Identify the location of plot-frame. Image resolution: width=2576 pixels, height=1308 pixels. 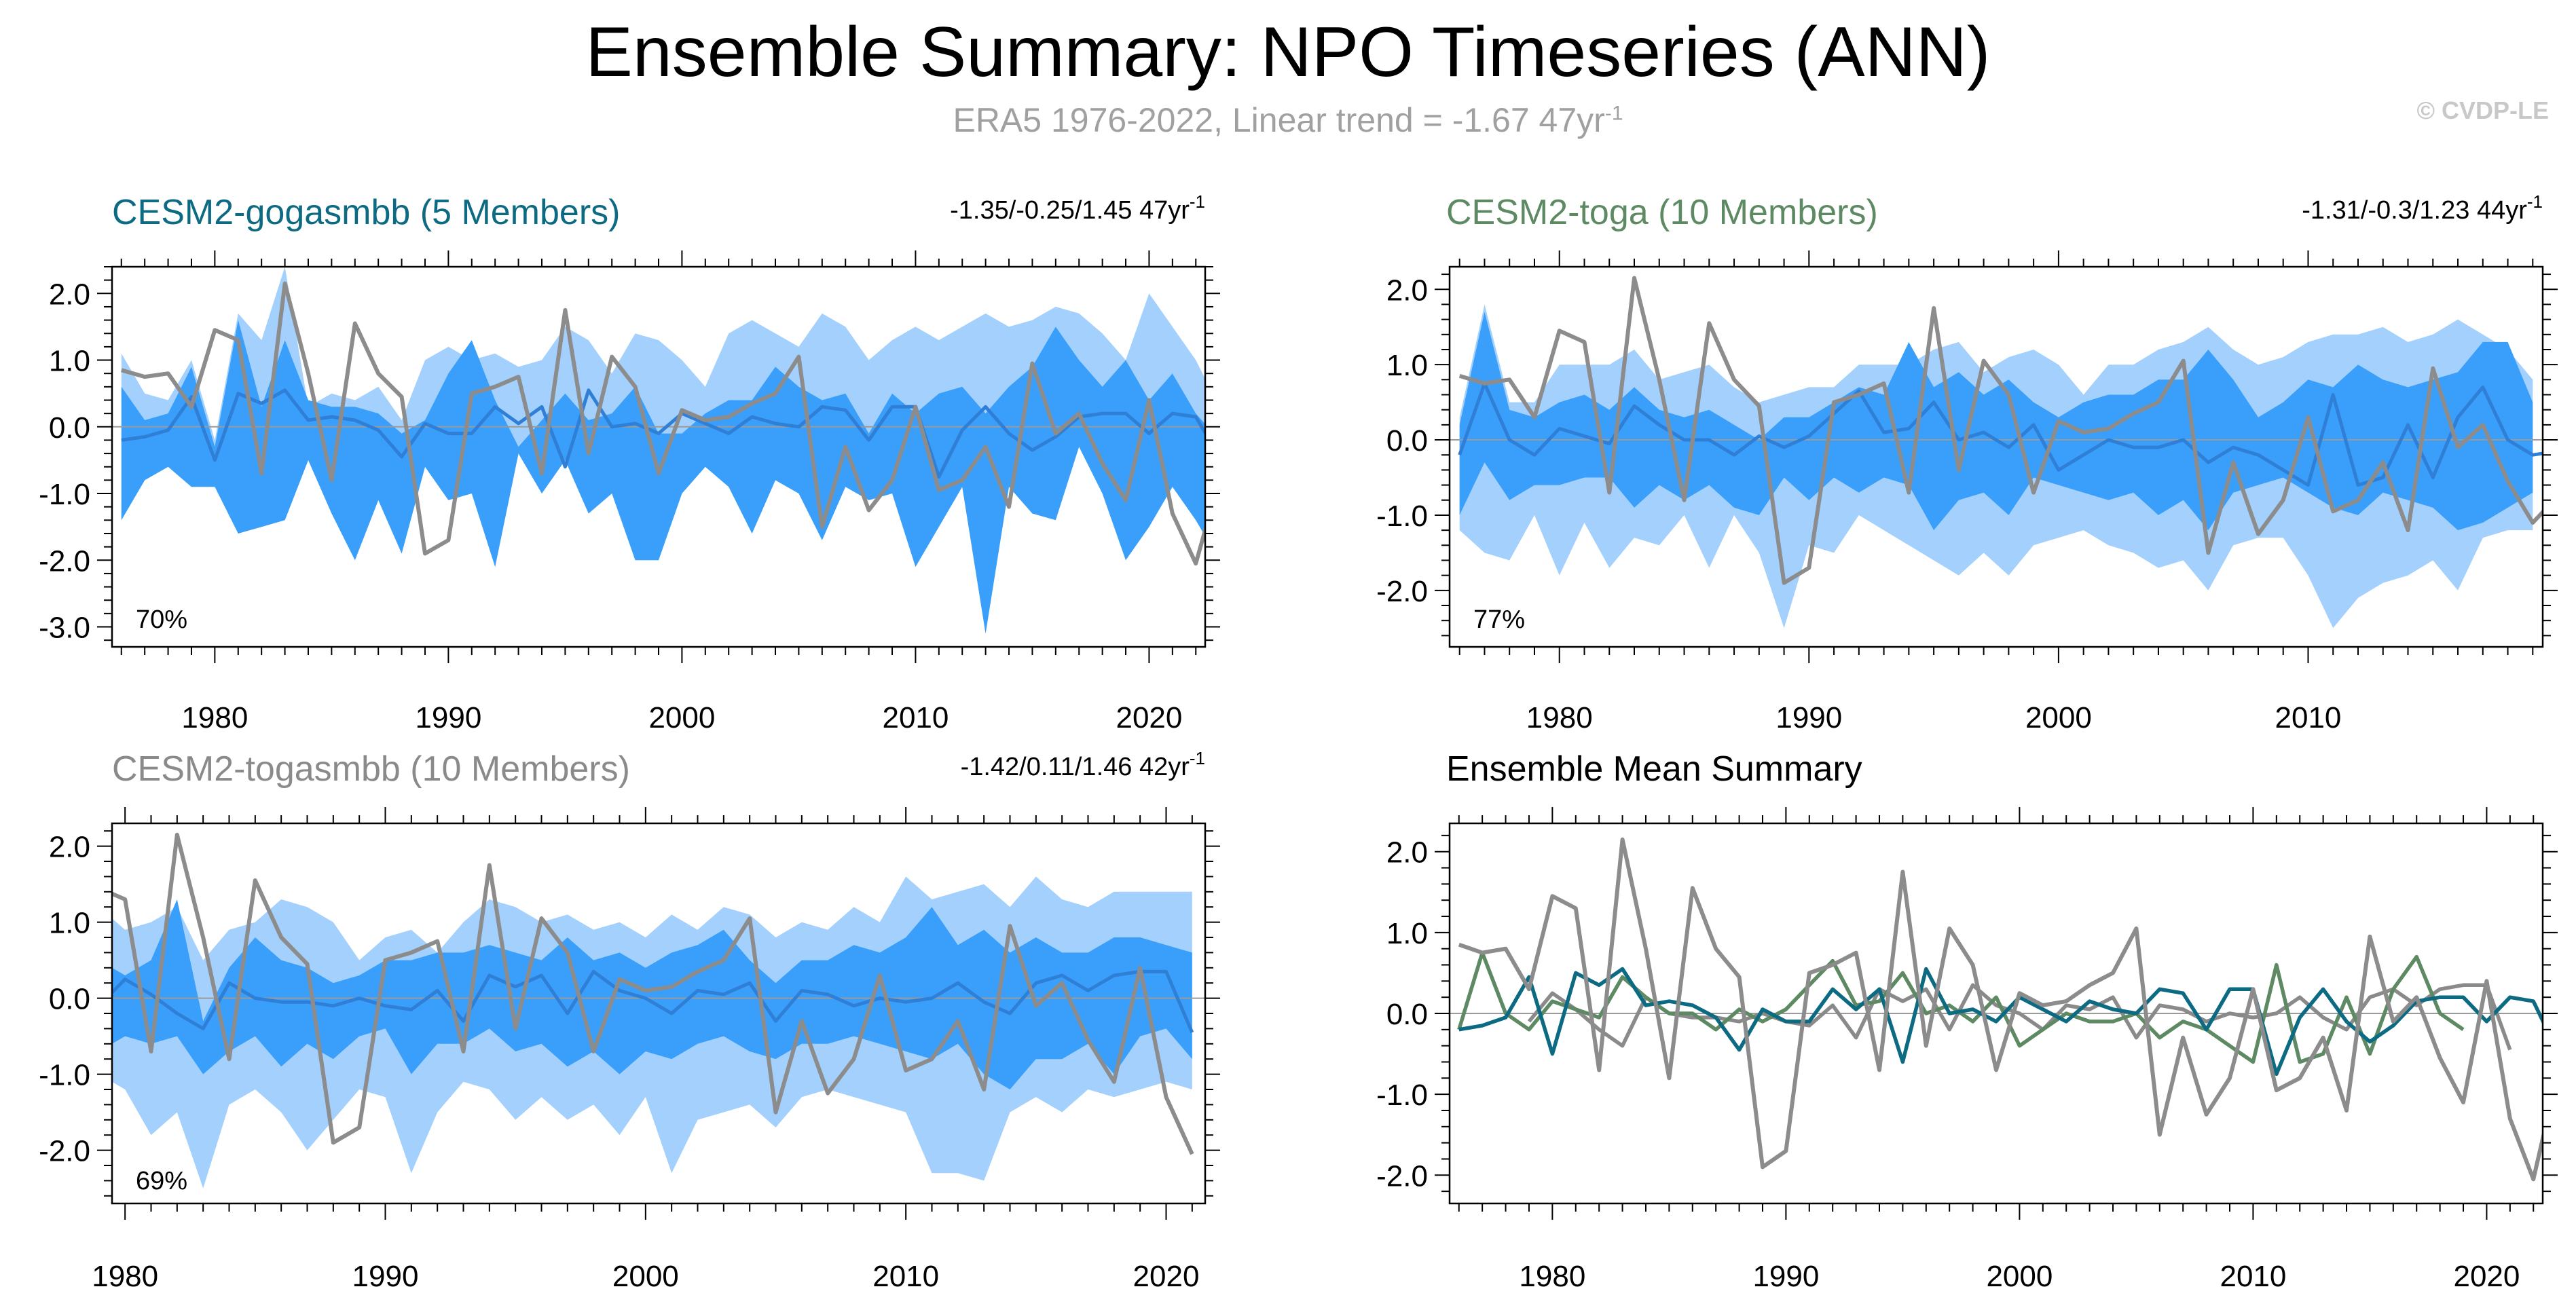
(1996, 456).